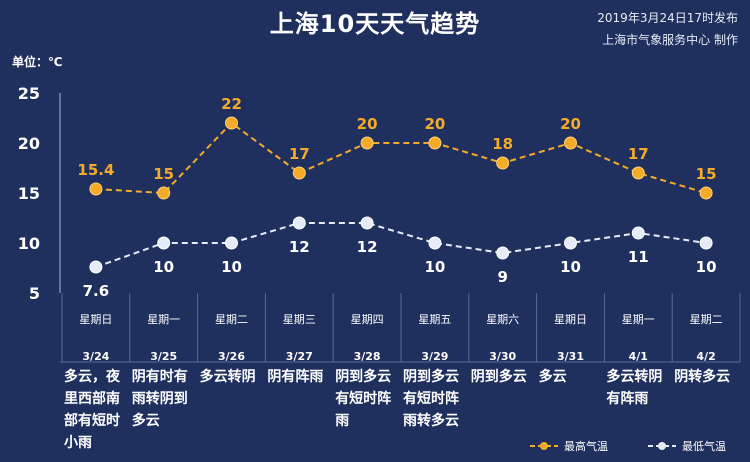 The height and width of the screenshot is (462, 750). What do you see at coordinates (231, 104) in the screenshot?
I see `high-temp-label: 22` at bounding box center [231, 104].